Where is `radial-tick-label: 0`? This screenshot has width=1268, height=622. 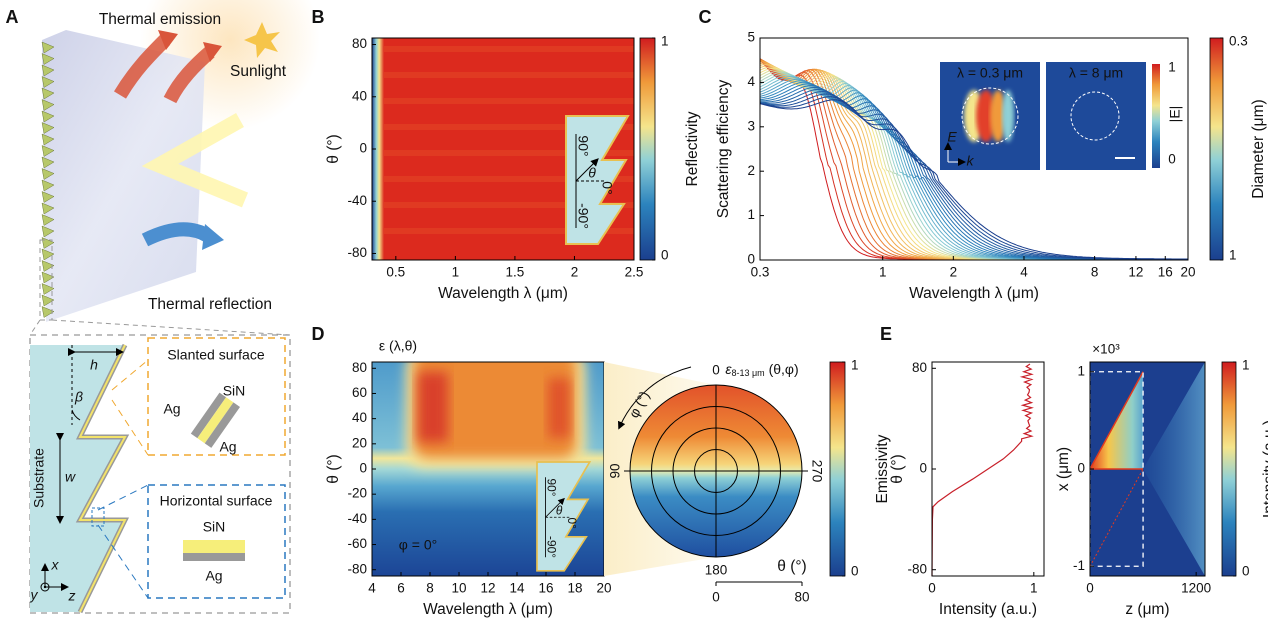 radial-tick-label: 0 is located at coordinates (716, 597).